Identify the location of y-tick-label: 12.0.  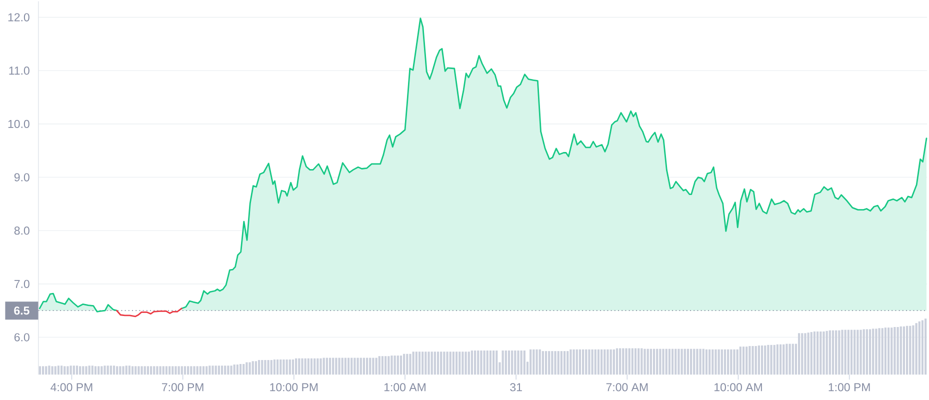
(19, 17).